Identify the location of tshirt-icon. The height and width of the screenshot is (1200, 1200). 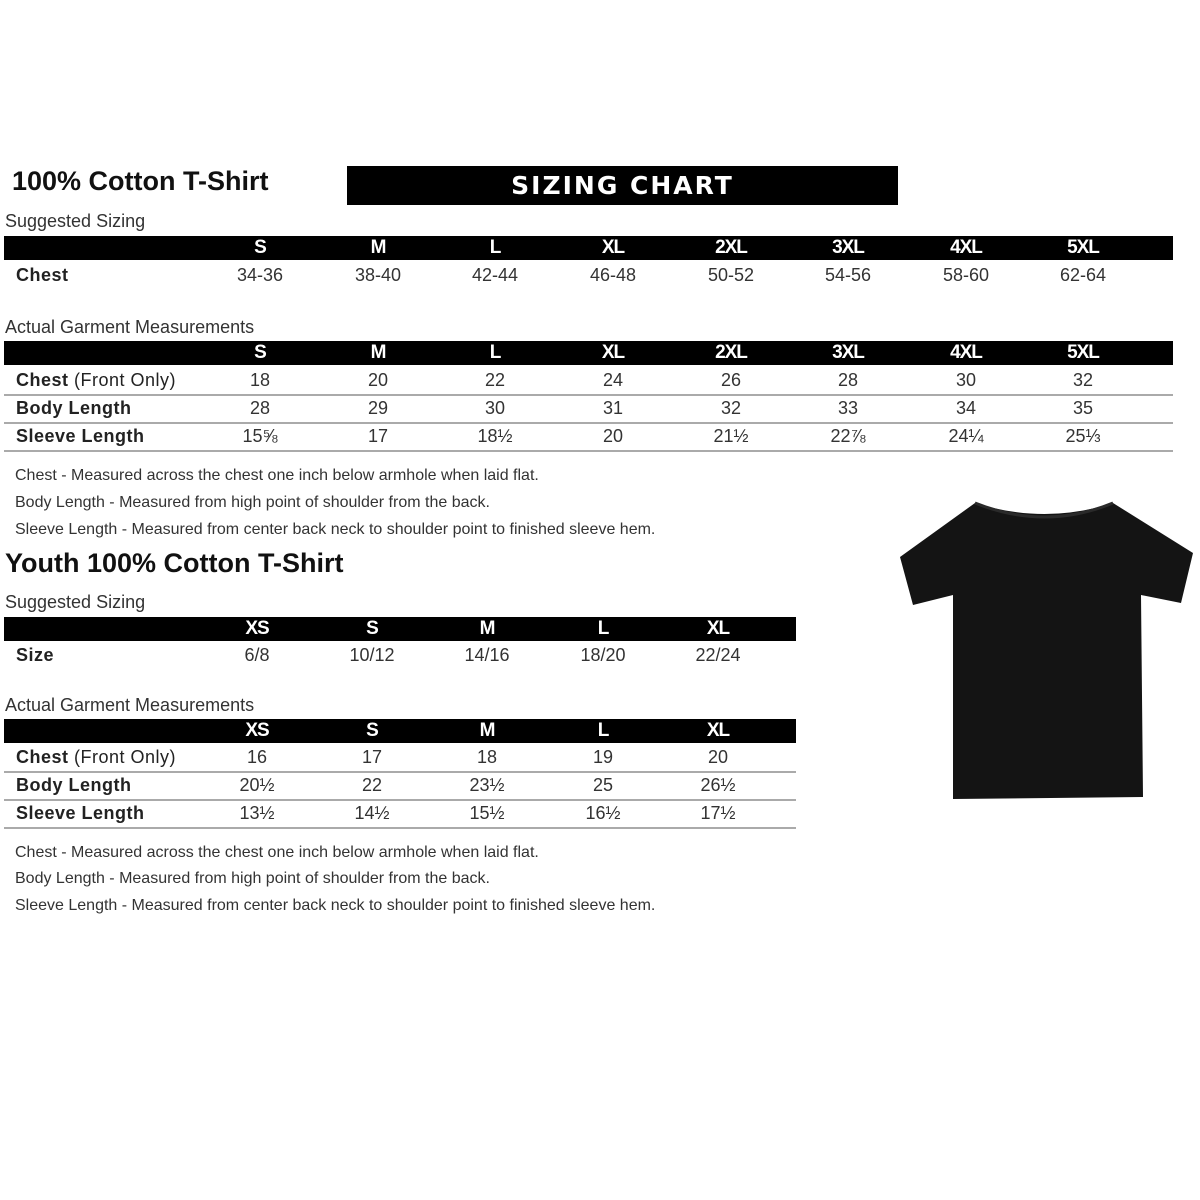
(1046, 650).